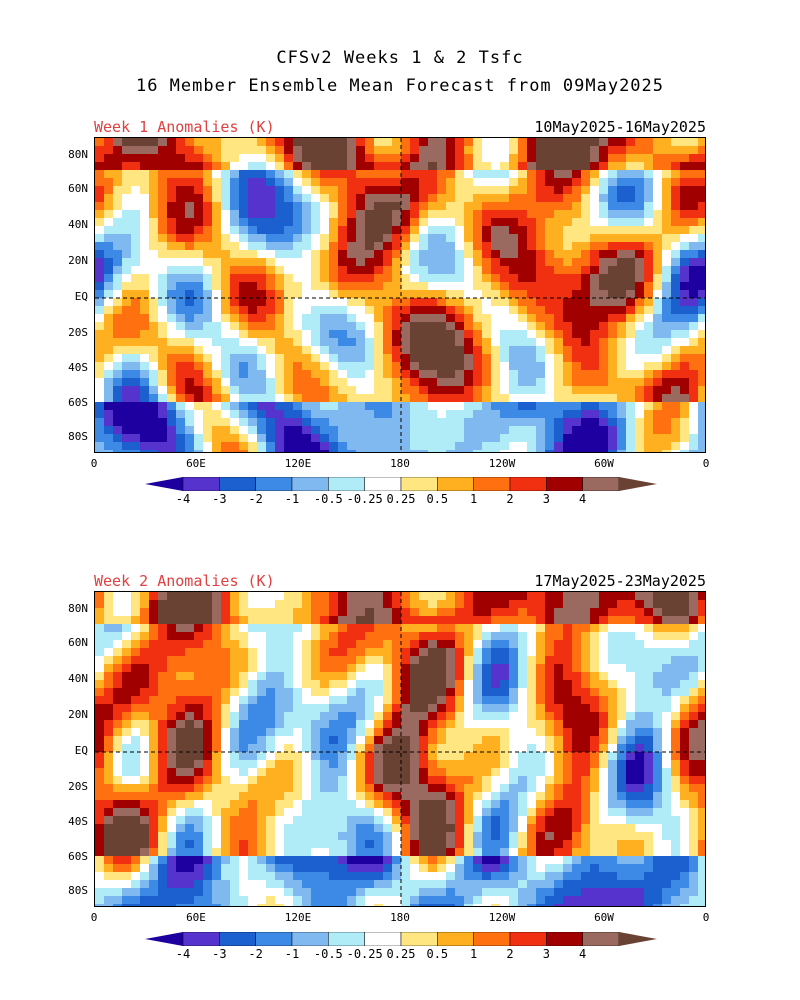 Image resolution: width=800 pixels, height=1000 pixels. What do you see at coordinates (400, 58) in the screenshot?
I see `map-title: CFSv2 Weeks 1 & 2 Tsfc` at bounding box center [400, 58].